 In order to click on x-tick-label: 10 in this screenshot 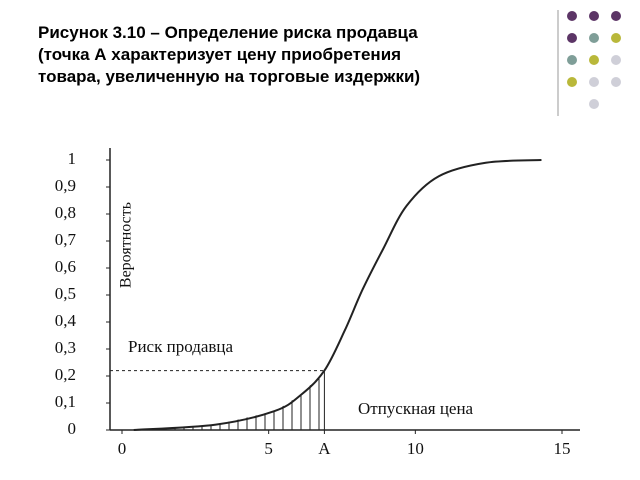, I will do `click(415, 448)`.